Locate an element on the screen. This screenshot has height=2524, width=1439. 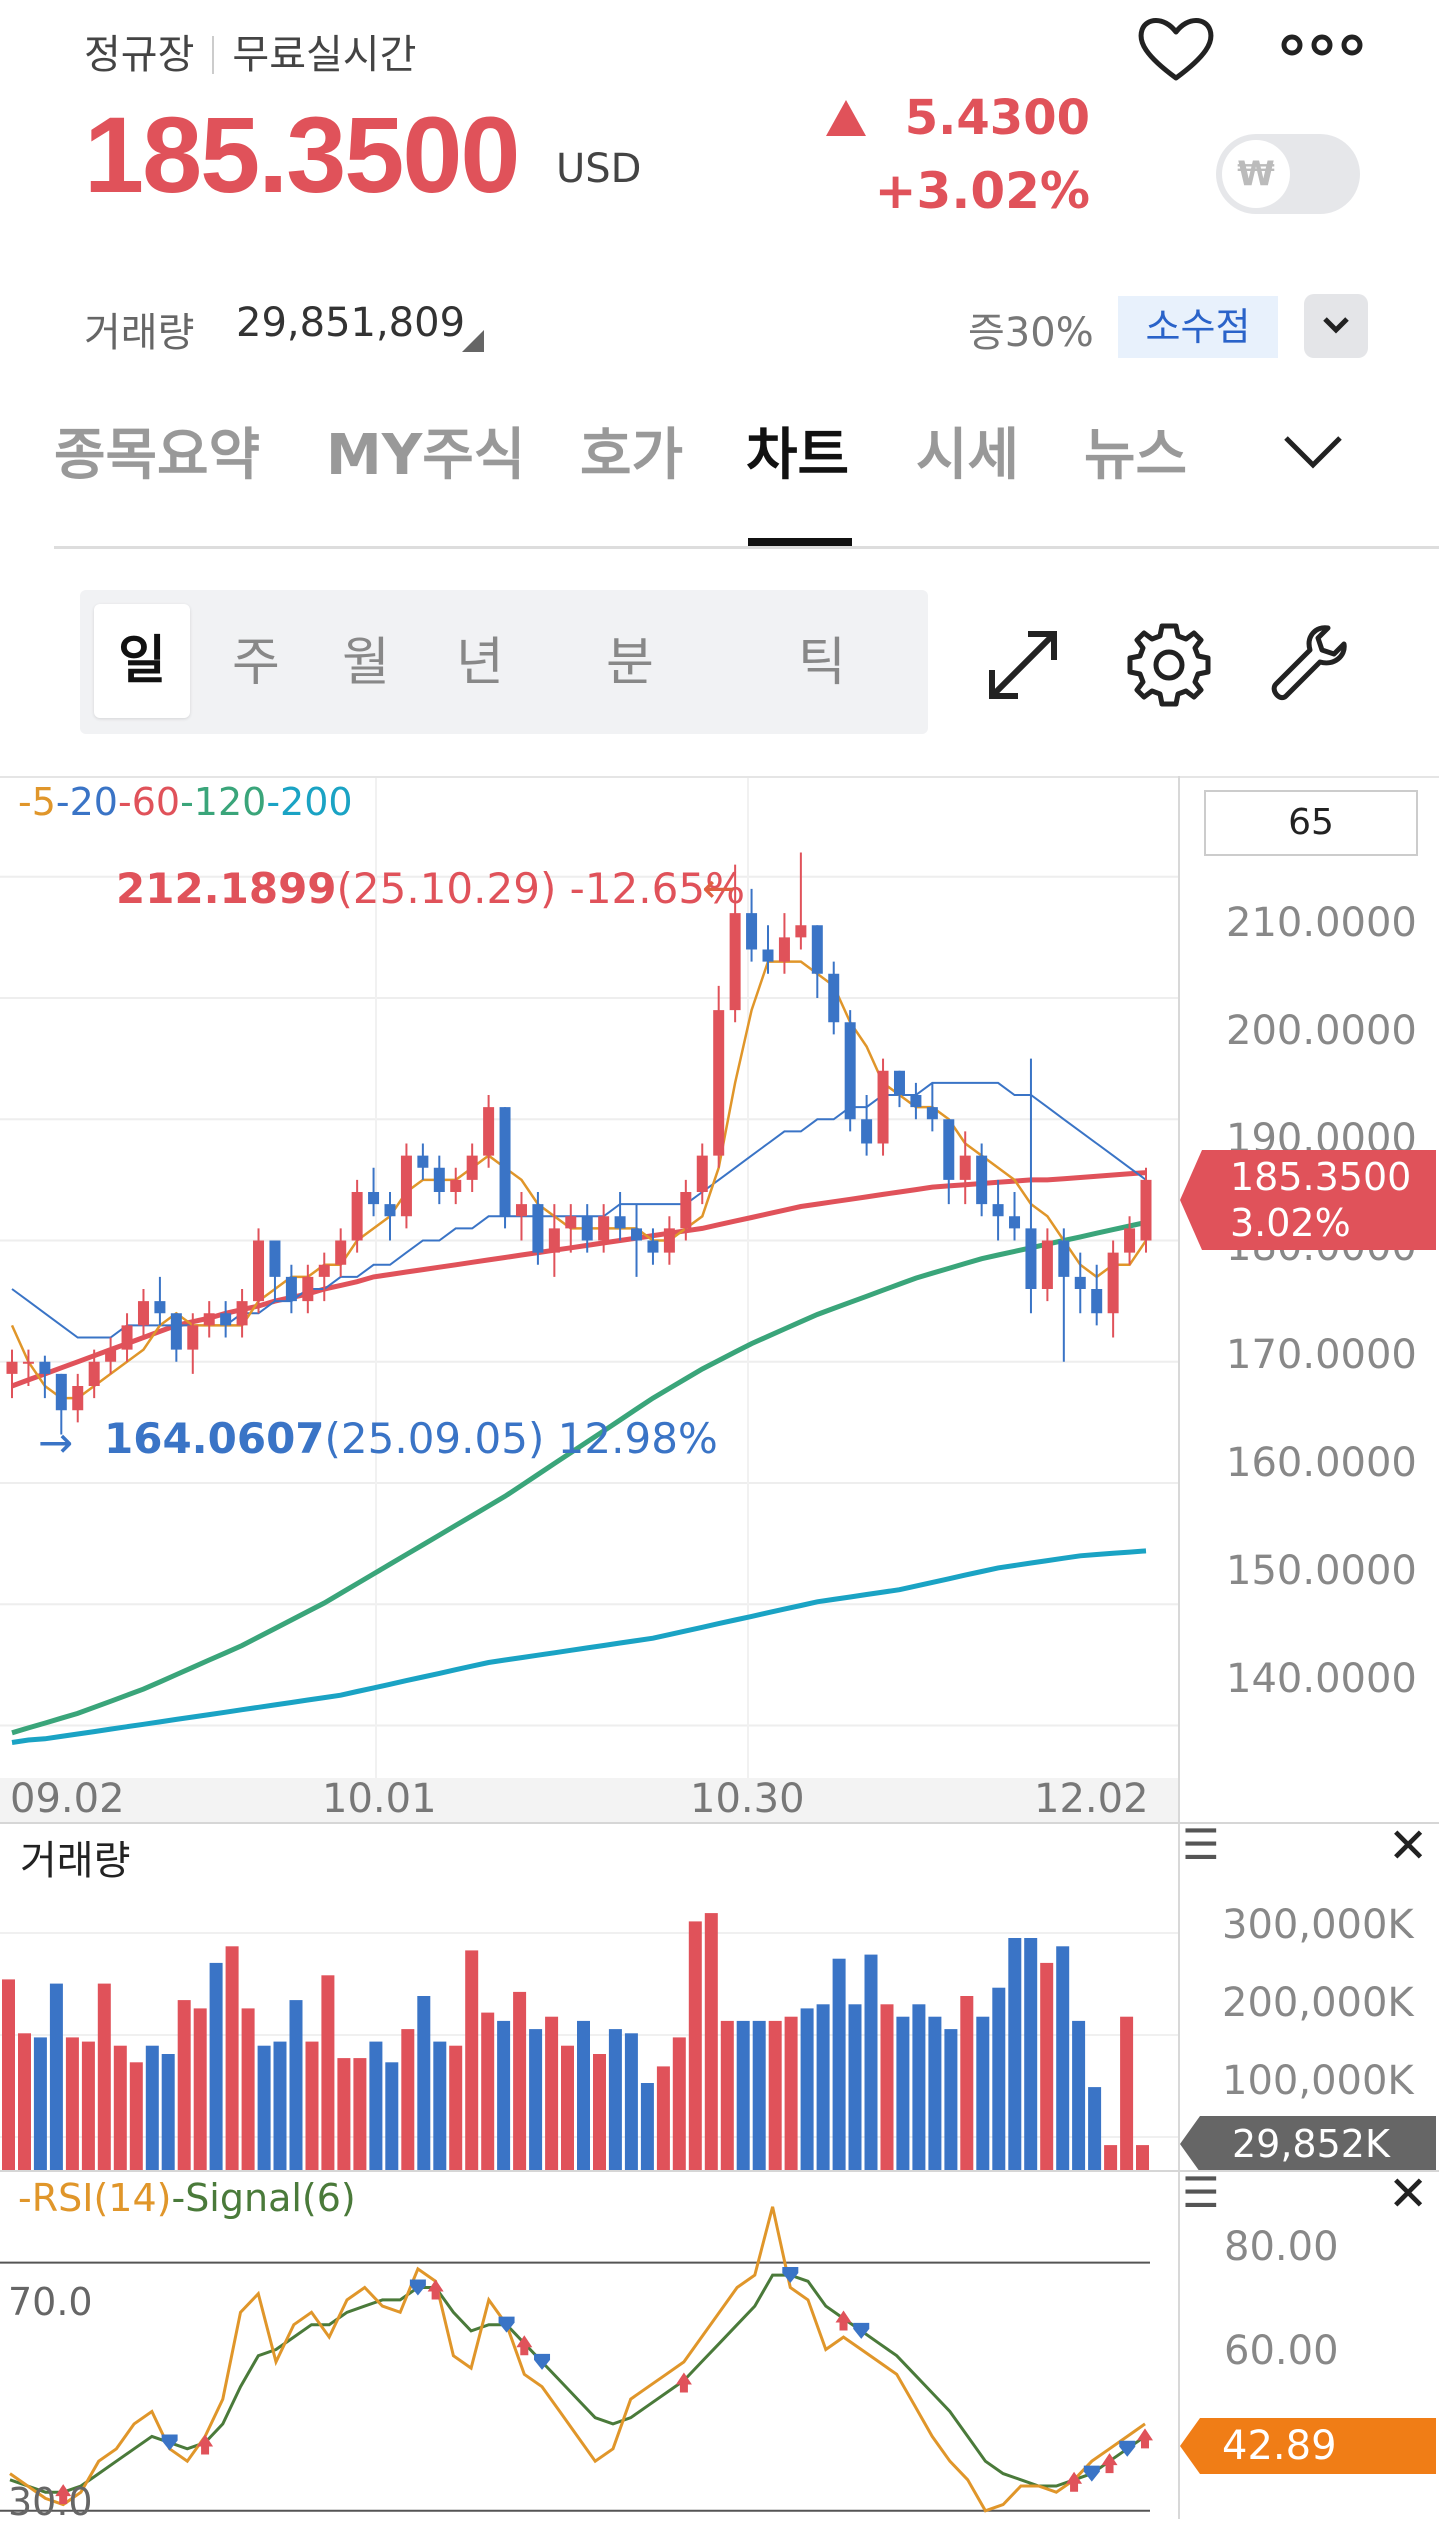
chevron-down-icon is located at coordinates (1336, 326).